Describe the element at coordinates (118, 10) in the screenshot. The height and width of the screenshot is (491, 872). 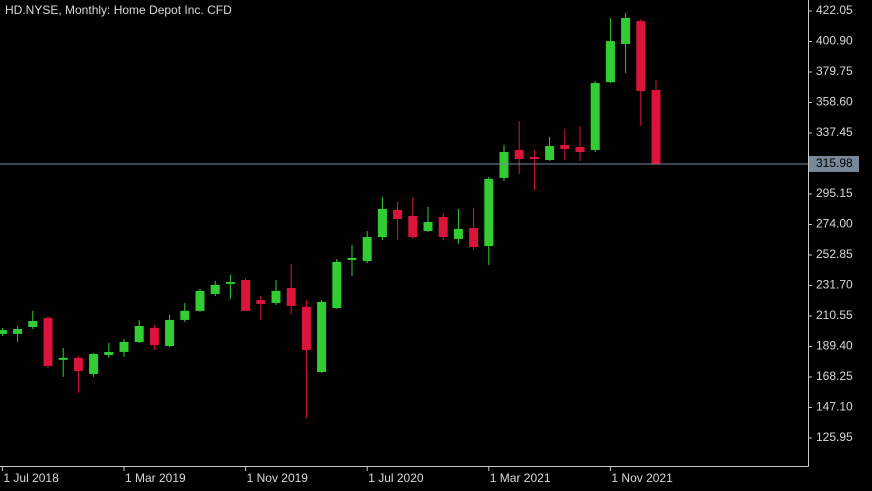
I see `chart-title: HD.NYSE, Monthly: Home Depot Inc. CFD` at that location.